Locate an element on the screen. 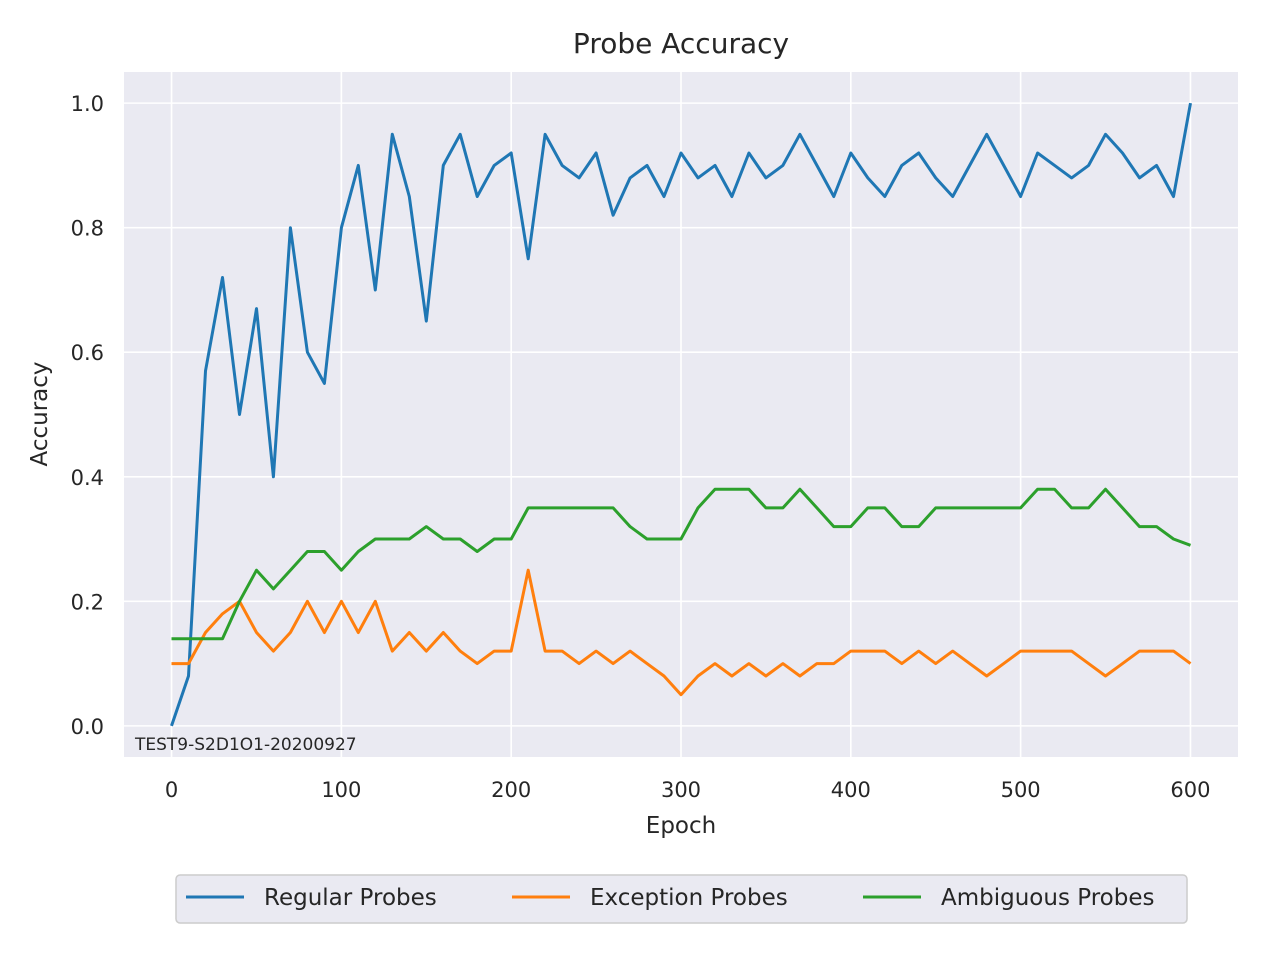 This screenshot has width=1280, height=960. x-axis-label: Epoch is located at coordinates (681, 826).